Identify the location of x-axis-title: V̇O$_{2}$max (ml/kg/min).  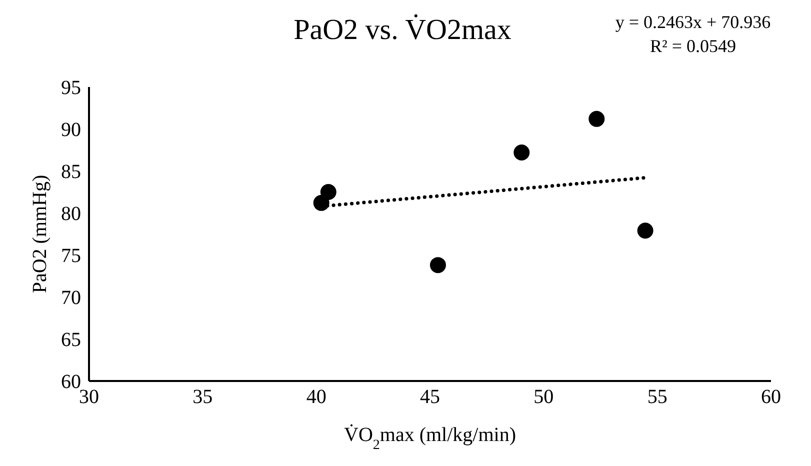
(430, 437).